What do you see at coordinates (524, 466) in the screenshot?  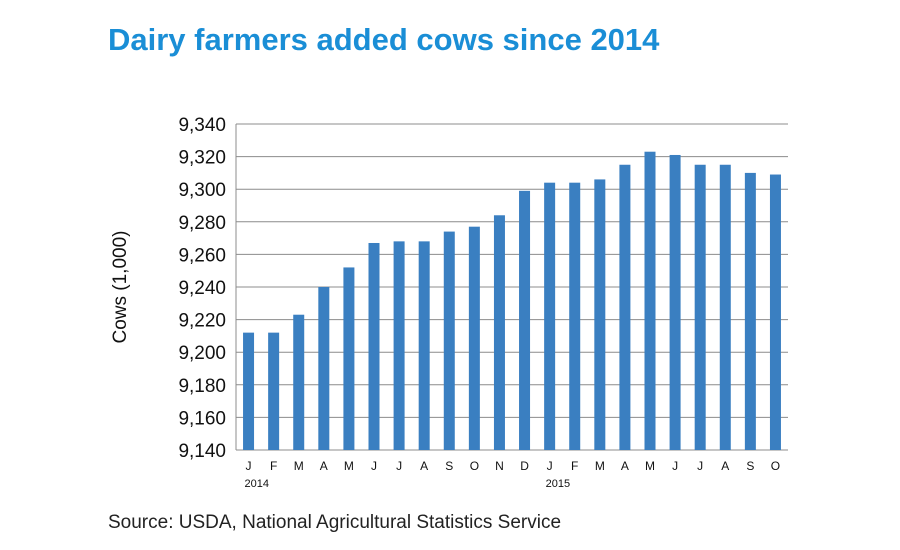 I see `x-tick-label: D` at bounding box center [524, 466].